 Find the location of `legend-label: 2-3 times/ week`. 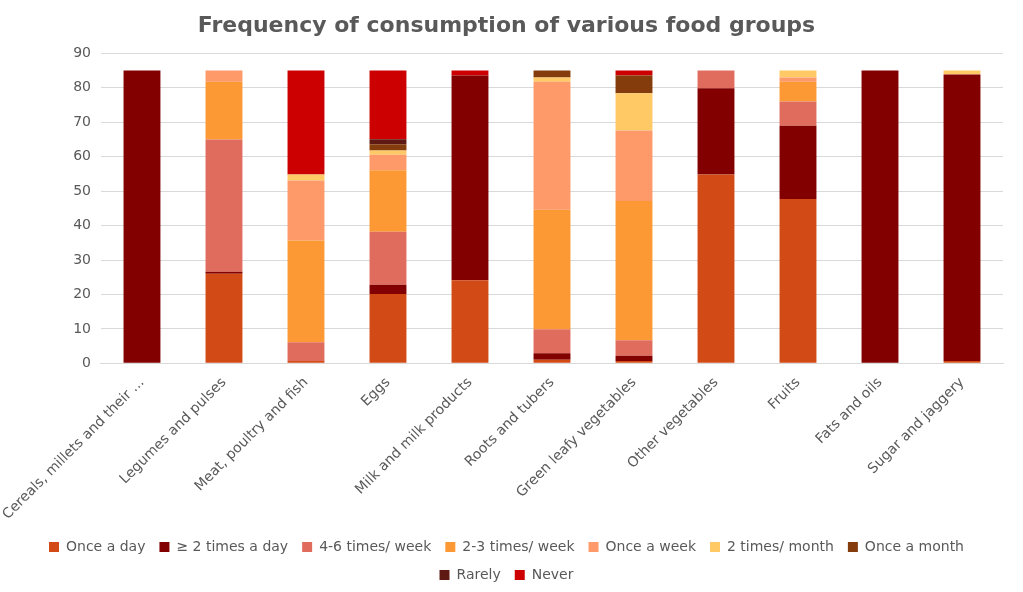

legend-label: 2-3 times/ week is located at coordinates (519, 545).